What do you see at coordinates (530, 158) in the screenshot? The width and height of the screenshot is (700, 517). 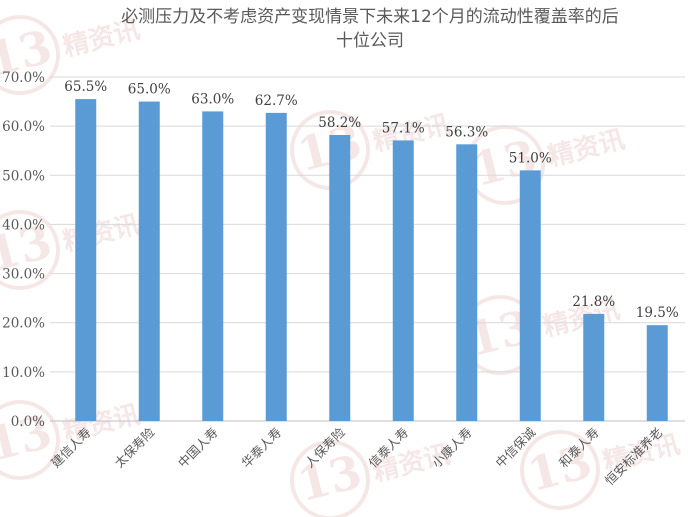 I see `data-label: 51.0%` at bounding box center [530, 158].